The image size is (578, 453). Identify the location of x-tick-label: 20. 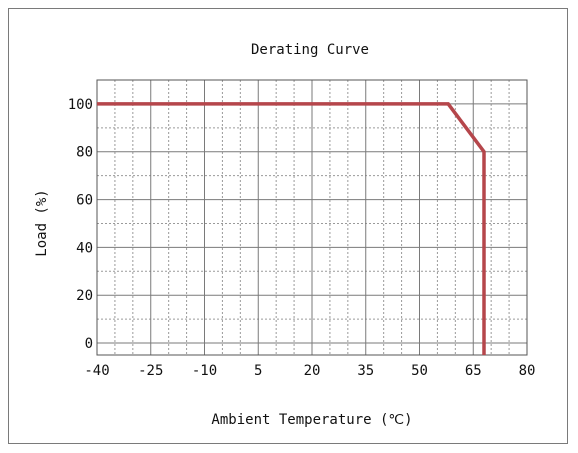
(312, 371).